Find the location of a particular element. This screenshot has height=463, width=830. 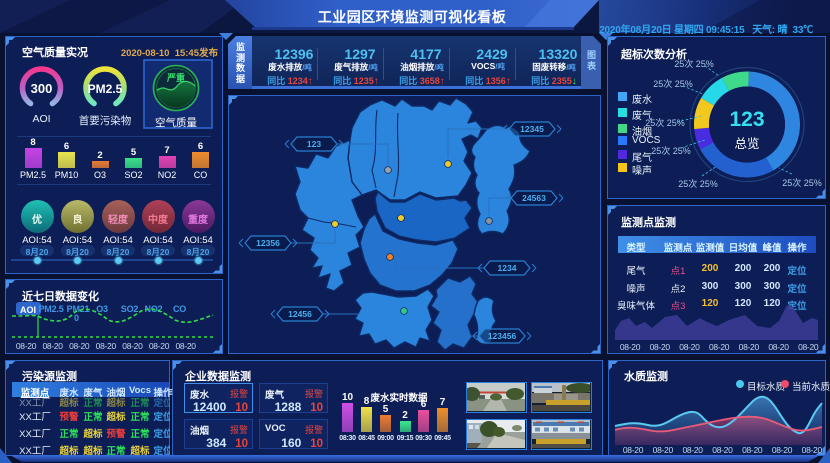

svg-text: 24563 is located at coordinates (534, 198).